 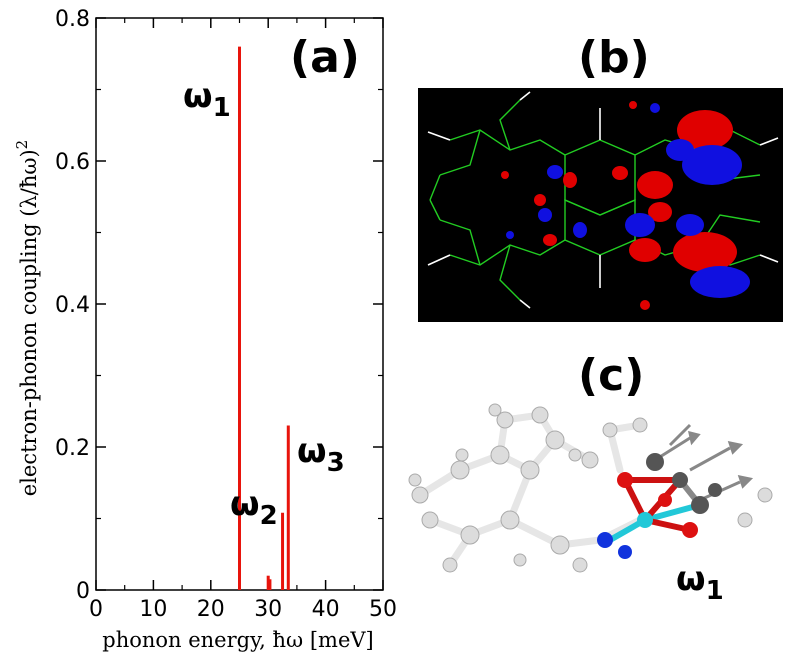 I want to click on omega-1-annotation: ω1, so click(x=207, y=99).